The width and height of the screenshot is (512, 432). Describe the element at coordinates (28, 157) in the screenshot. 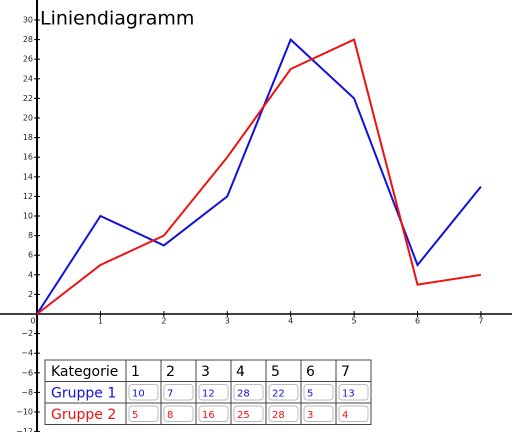

I see `y-tick-label: 16` at that location.